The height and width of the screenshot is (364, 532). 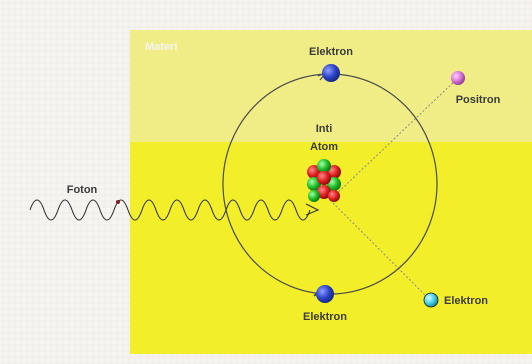 I want to click on photon-arrowhead, so click(x=312, y=209).